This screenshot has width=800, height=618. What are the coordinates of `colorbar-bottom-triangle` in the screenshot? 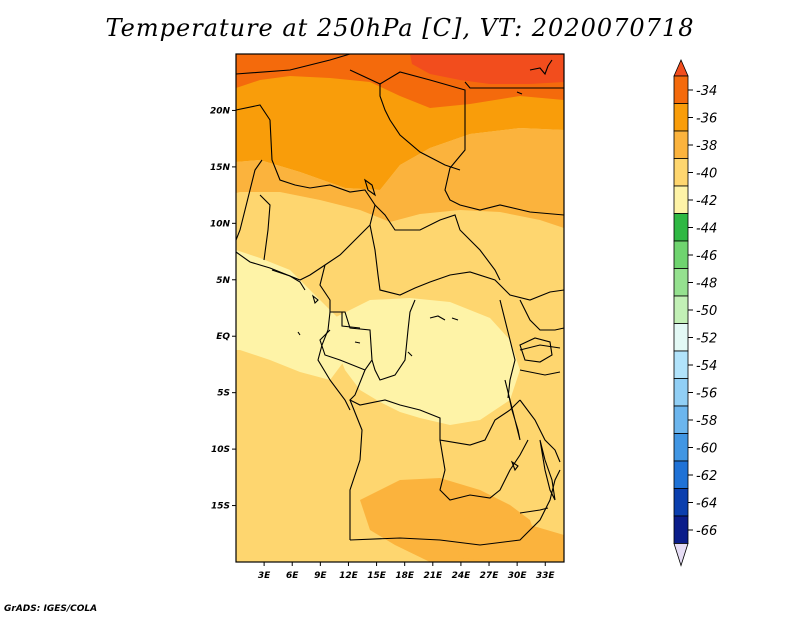 It's located at (681, 555).